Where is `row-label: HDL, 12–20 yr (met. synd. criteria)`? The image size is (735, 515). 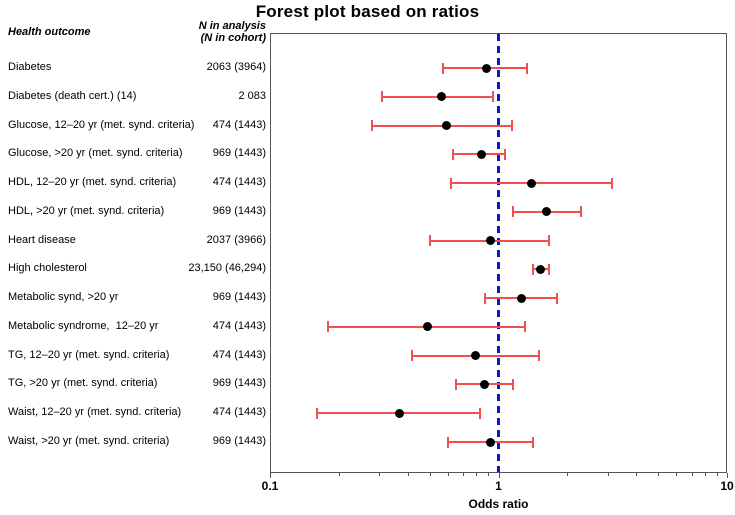
row-label: HDL, 12–20 yr (met. synd. criteria) is located at coordinates (92, 182).